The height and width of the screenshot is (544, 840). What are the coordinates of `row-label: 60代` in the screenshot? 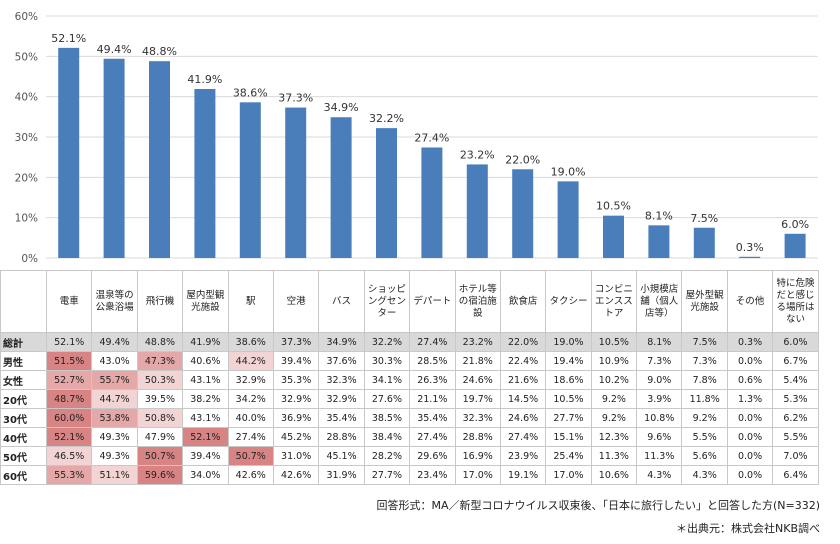 It's located at (23, 475).